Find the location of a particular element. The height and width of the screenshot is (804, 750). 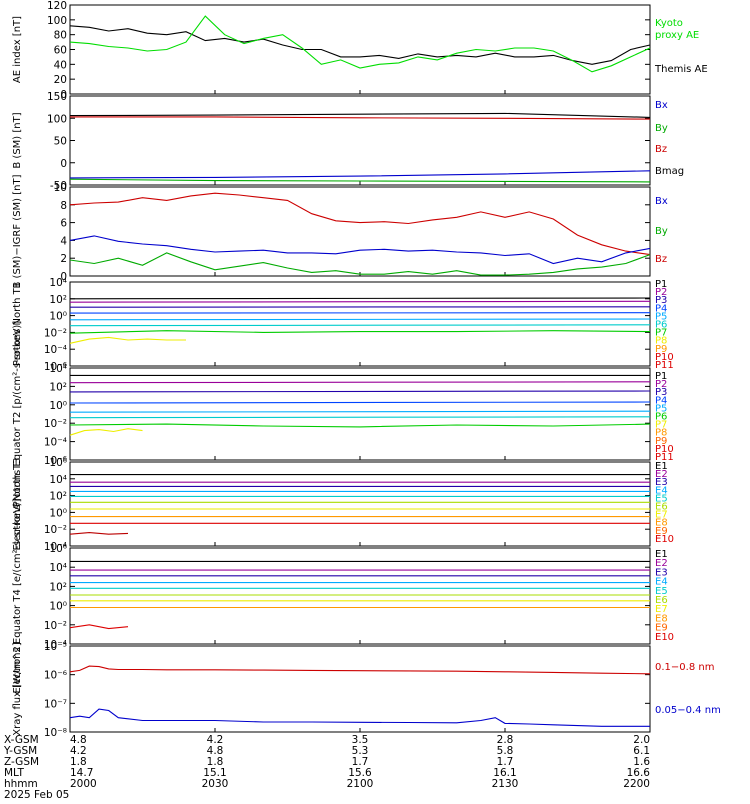

footer-value: 2100 is located at coordinates (360, 784).